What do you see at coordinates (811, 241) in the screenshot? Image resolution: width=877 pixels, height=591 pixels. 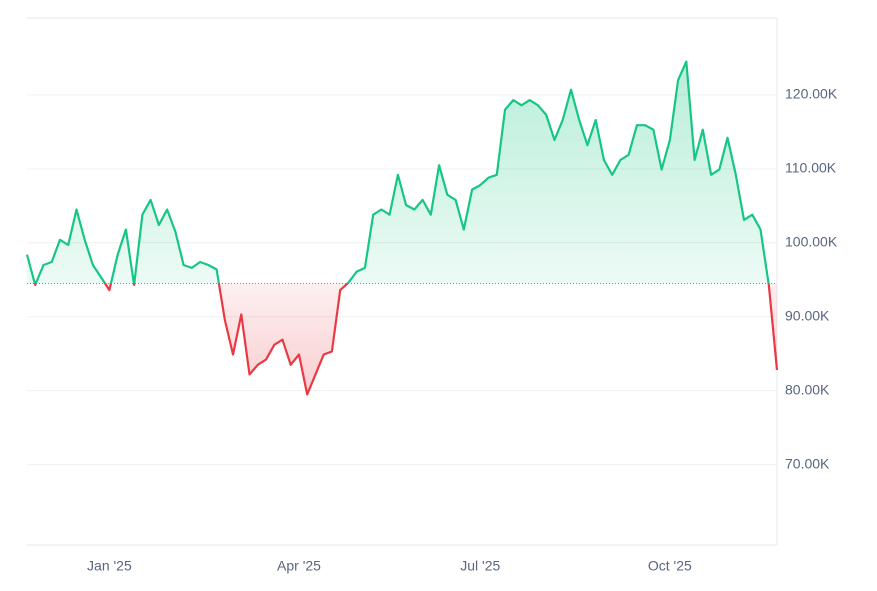 I see `y-tick-label: 100.00K` at bounding box center [811, 241].